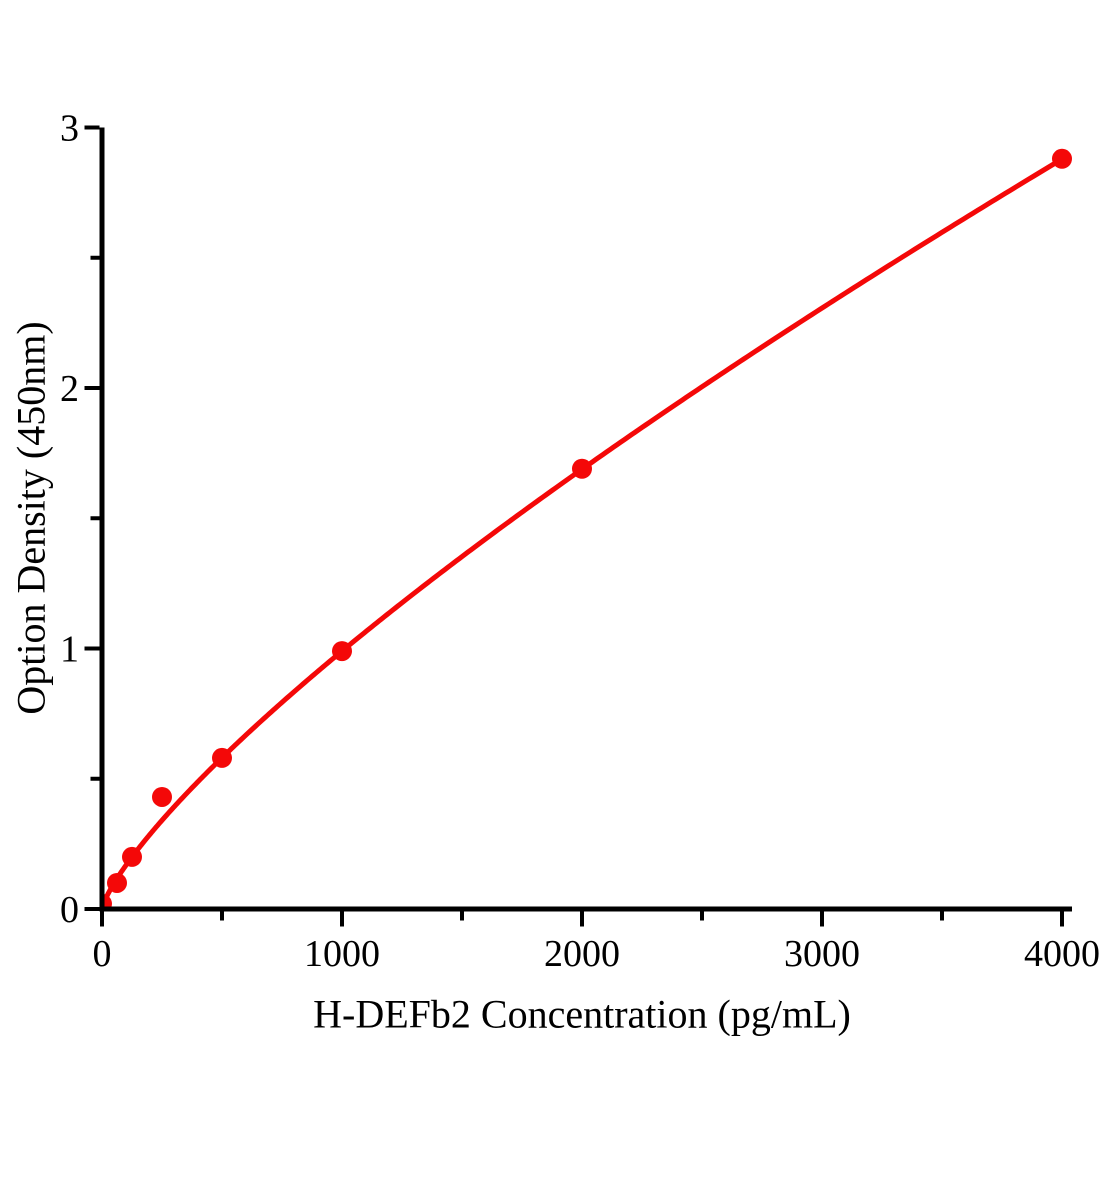  I want to click on y-tick-label: 2, so click(69, 389).